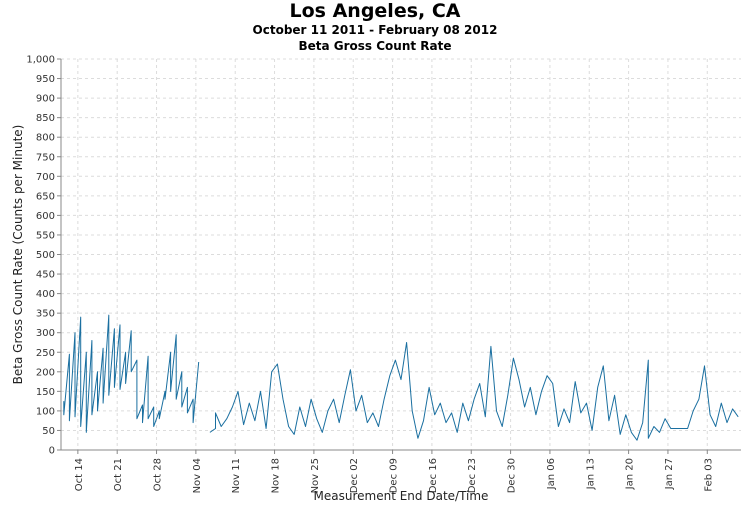 The image size is (750, 511). I want to click on chart-subtitle-measure: Beta Gross Count Rate, so click(375, 46).